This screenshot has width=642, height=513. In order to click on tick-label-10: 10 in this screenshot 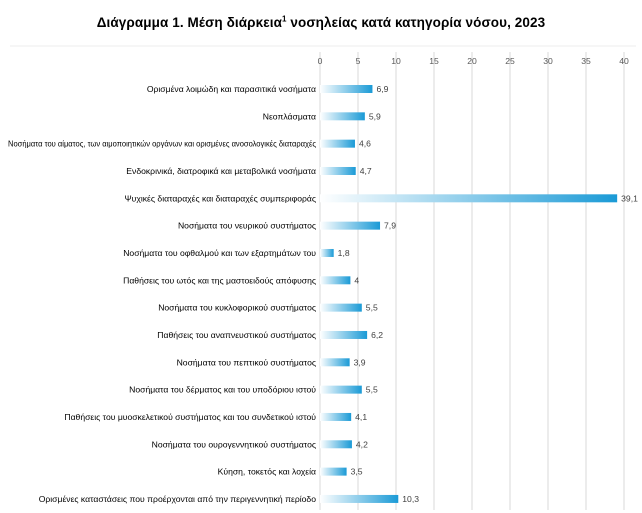, I will do `click(396, 61)`.